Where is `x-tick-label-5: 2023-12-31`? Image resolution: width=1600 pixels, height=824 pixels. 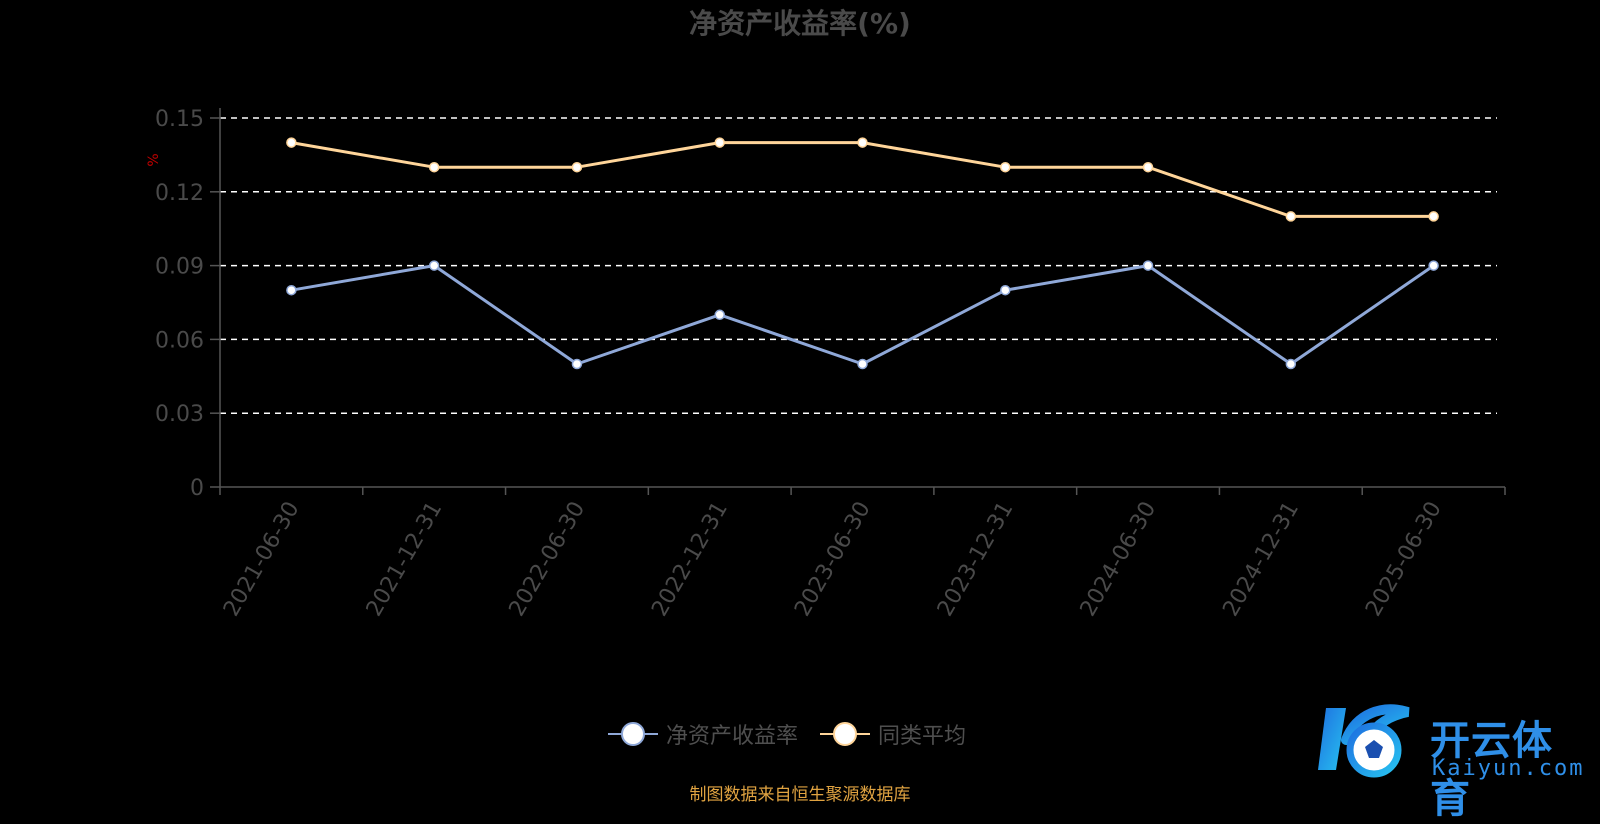
x-tick-label-5: 2023-12-31 is located at coordinates (976, 559).